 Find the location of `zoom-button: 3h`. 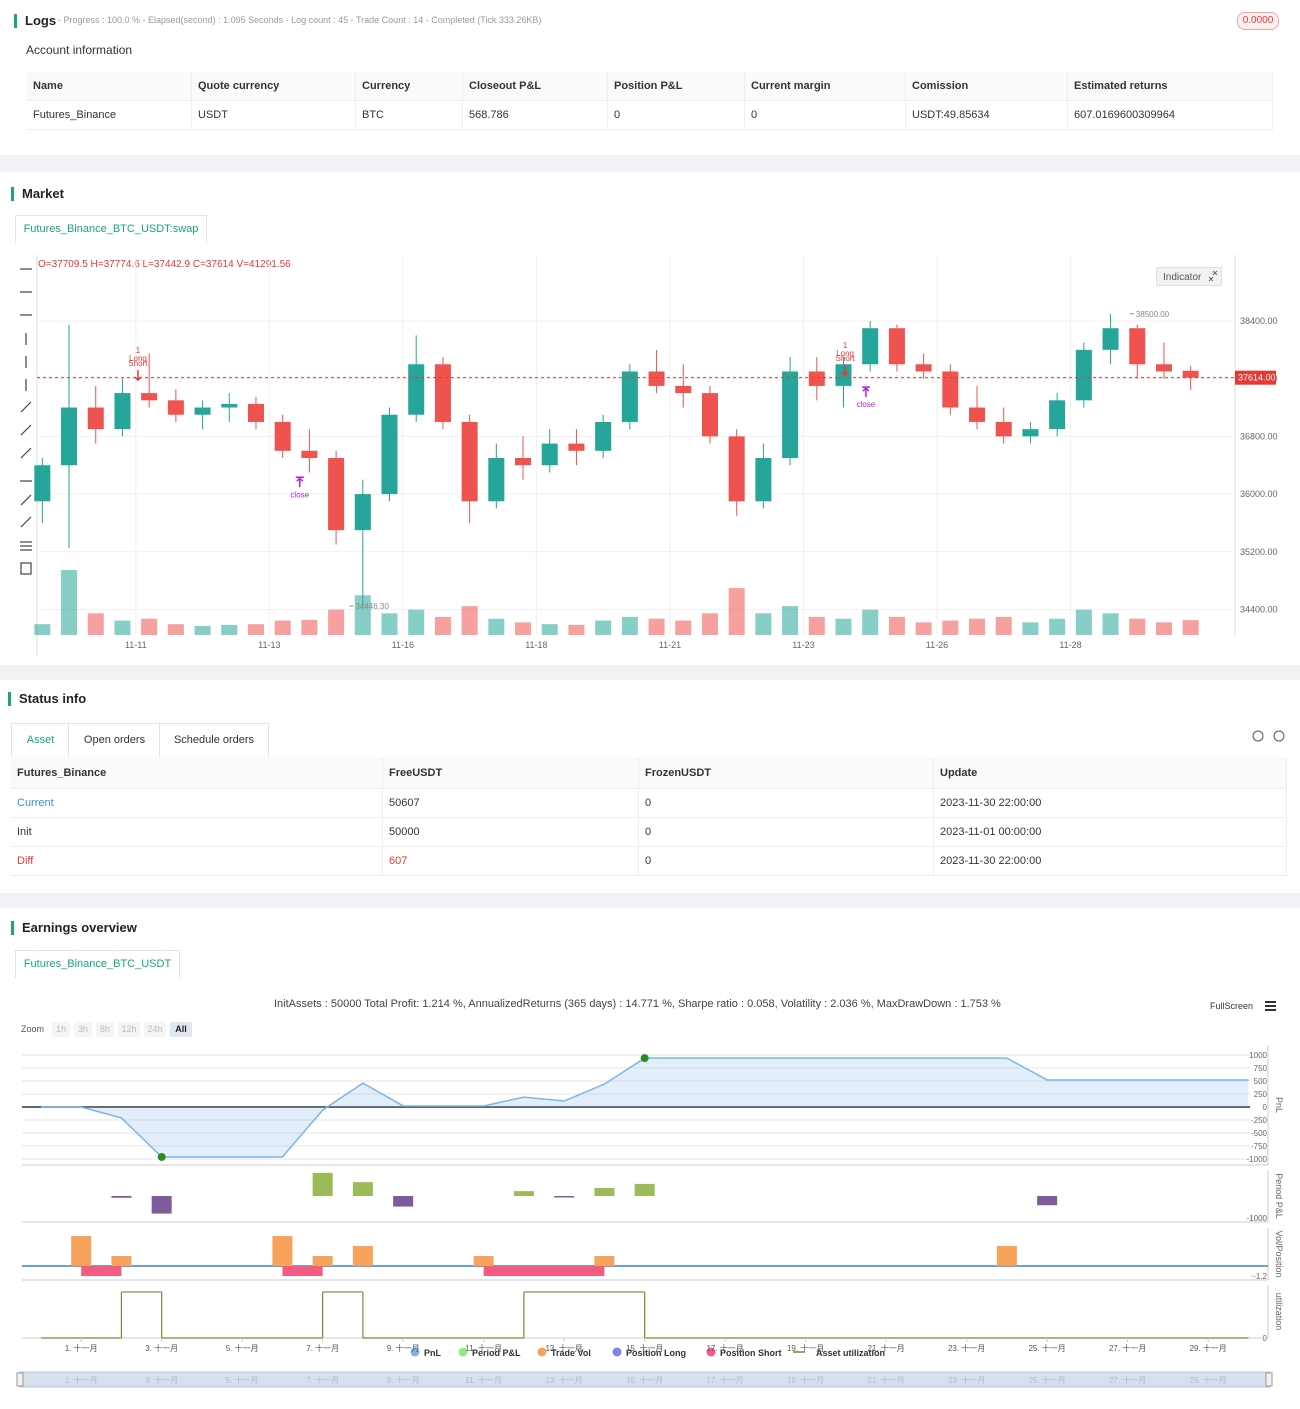

zoom-button: 3h is located at coordinates (83, 1029).